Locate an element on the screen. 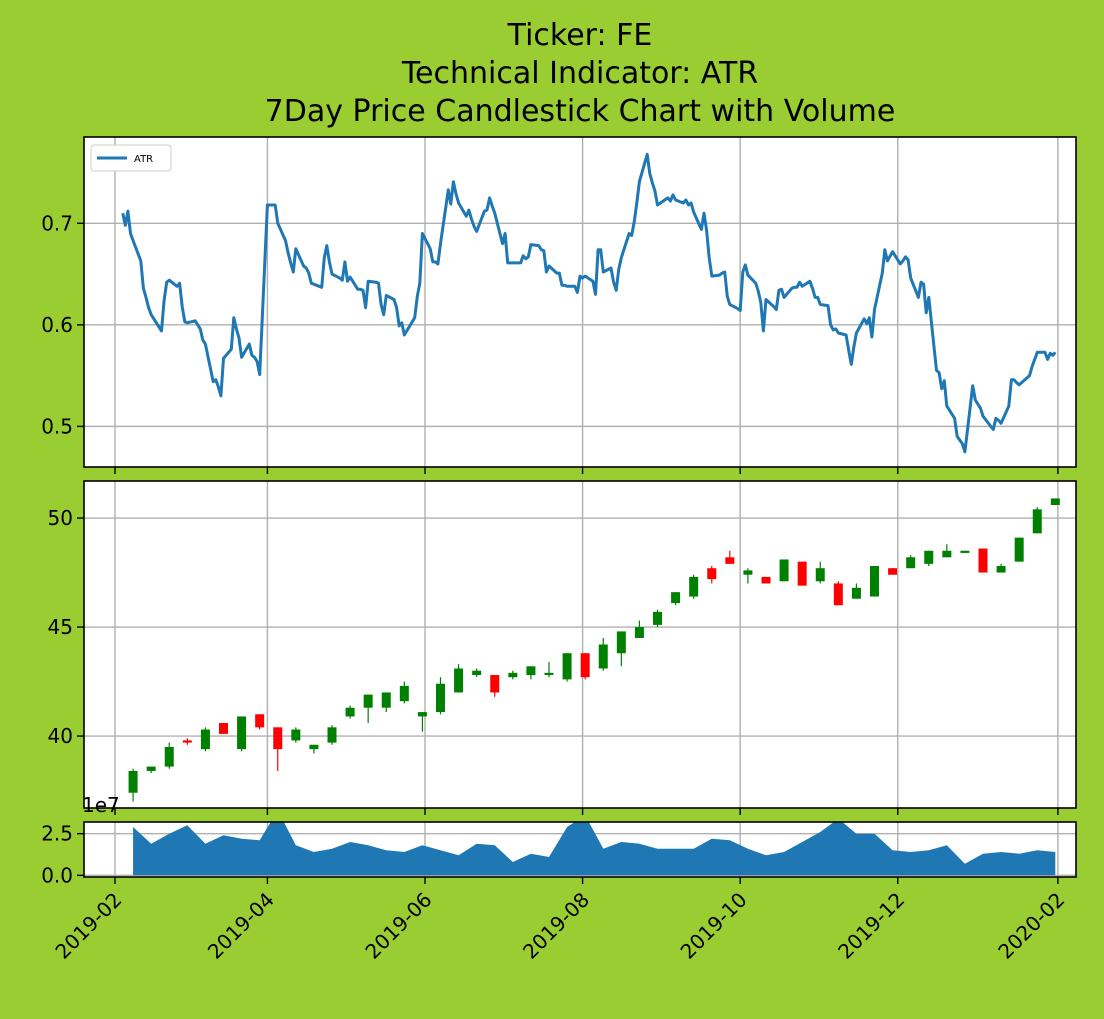  y-tick-label: 0.0 is located at coordinates (57, 875).